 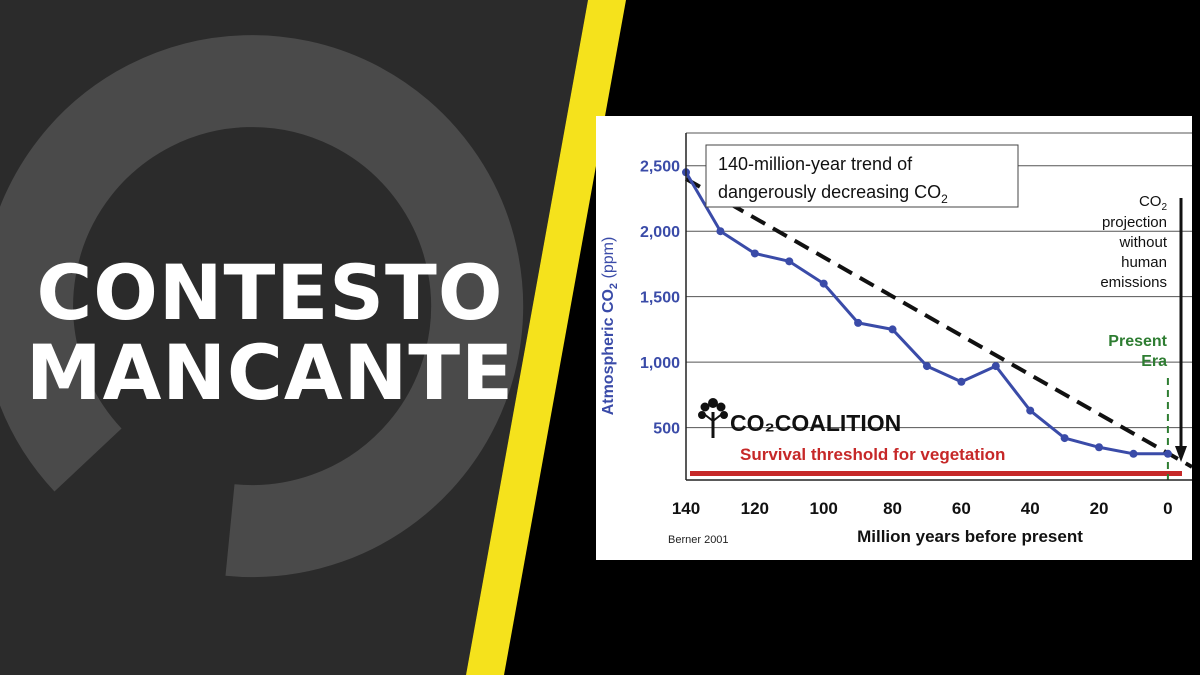 I want to click on banner-line-2: MANCANTE, so click(x=269, y=372).